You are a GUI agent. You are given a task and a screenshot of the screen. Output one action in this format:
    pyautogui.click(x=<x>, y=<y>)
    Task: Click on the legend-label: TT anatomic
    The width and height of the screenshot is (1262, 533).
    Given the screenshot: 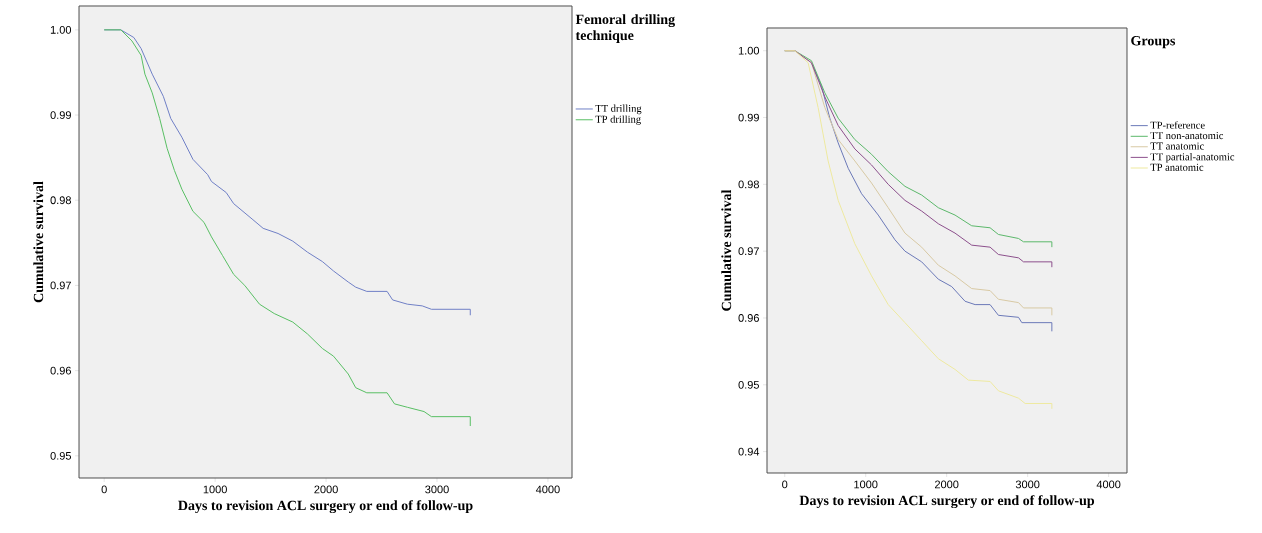 What is the action you would take?
    pyautogui.click(x=1177, y=146)
    